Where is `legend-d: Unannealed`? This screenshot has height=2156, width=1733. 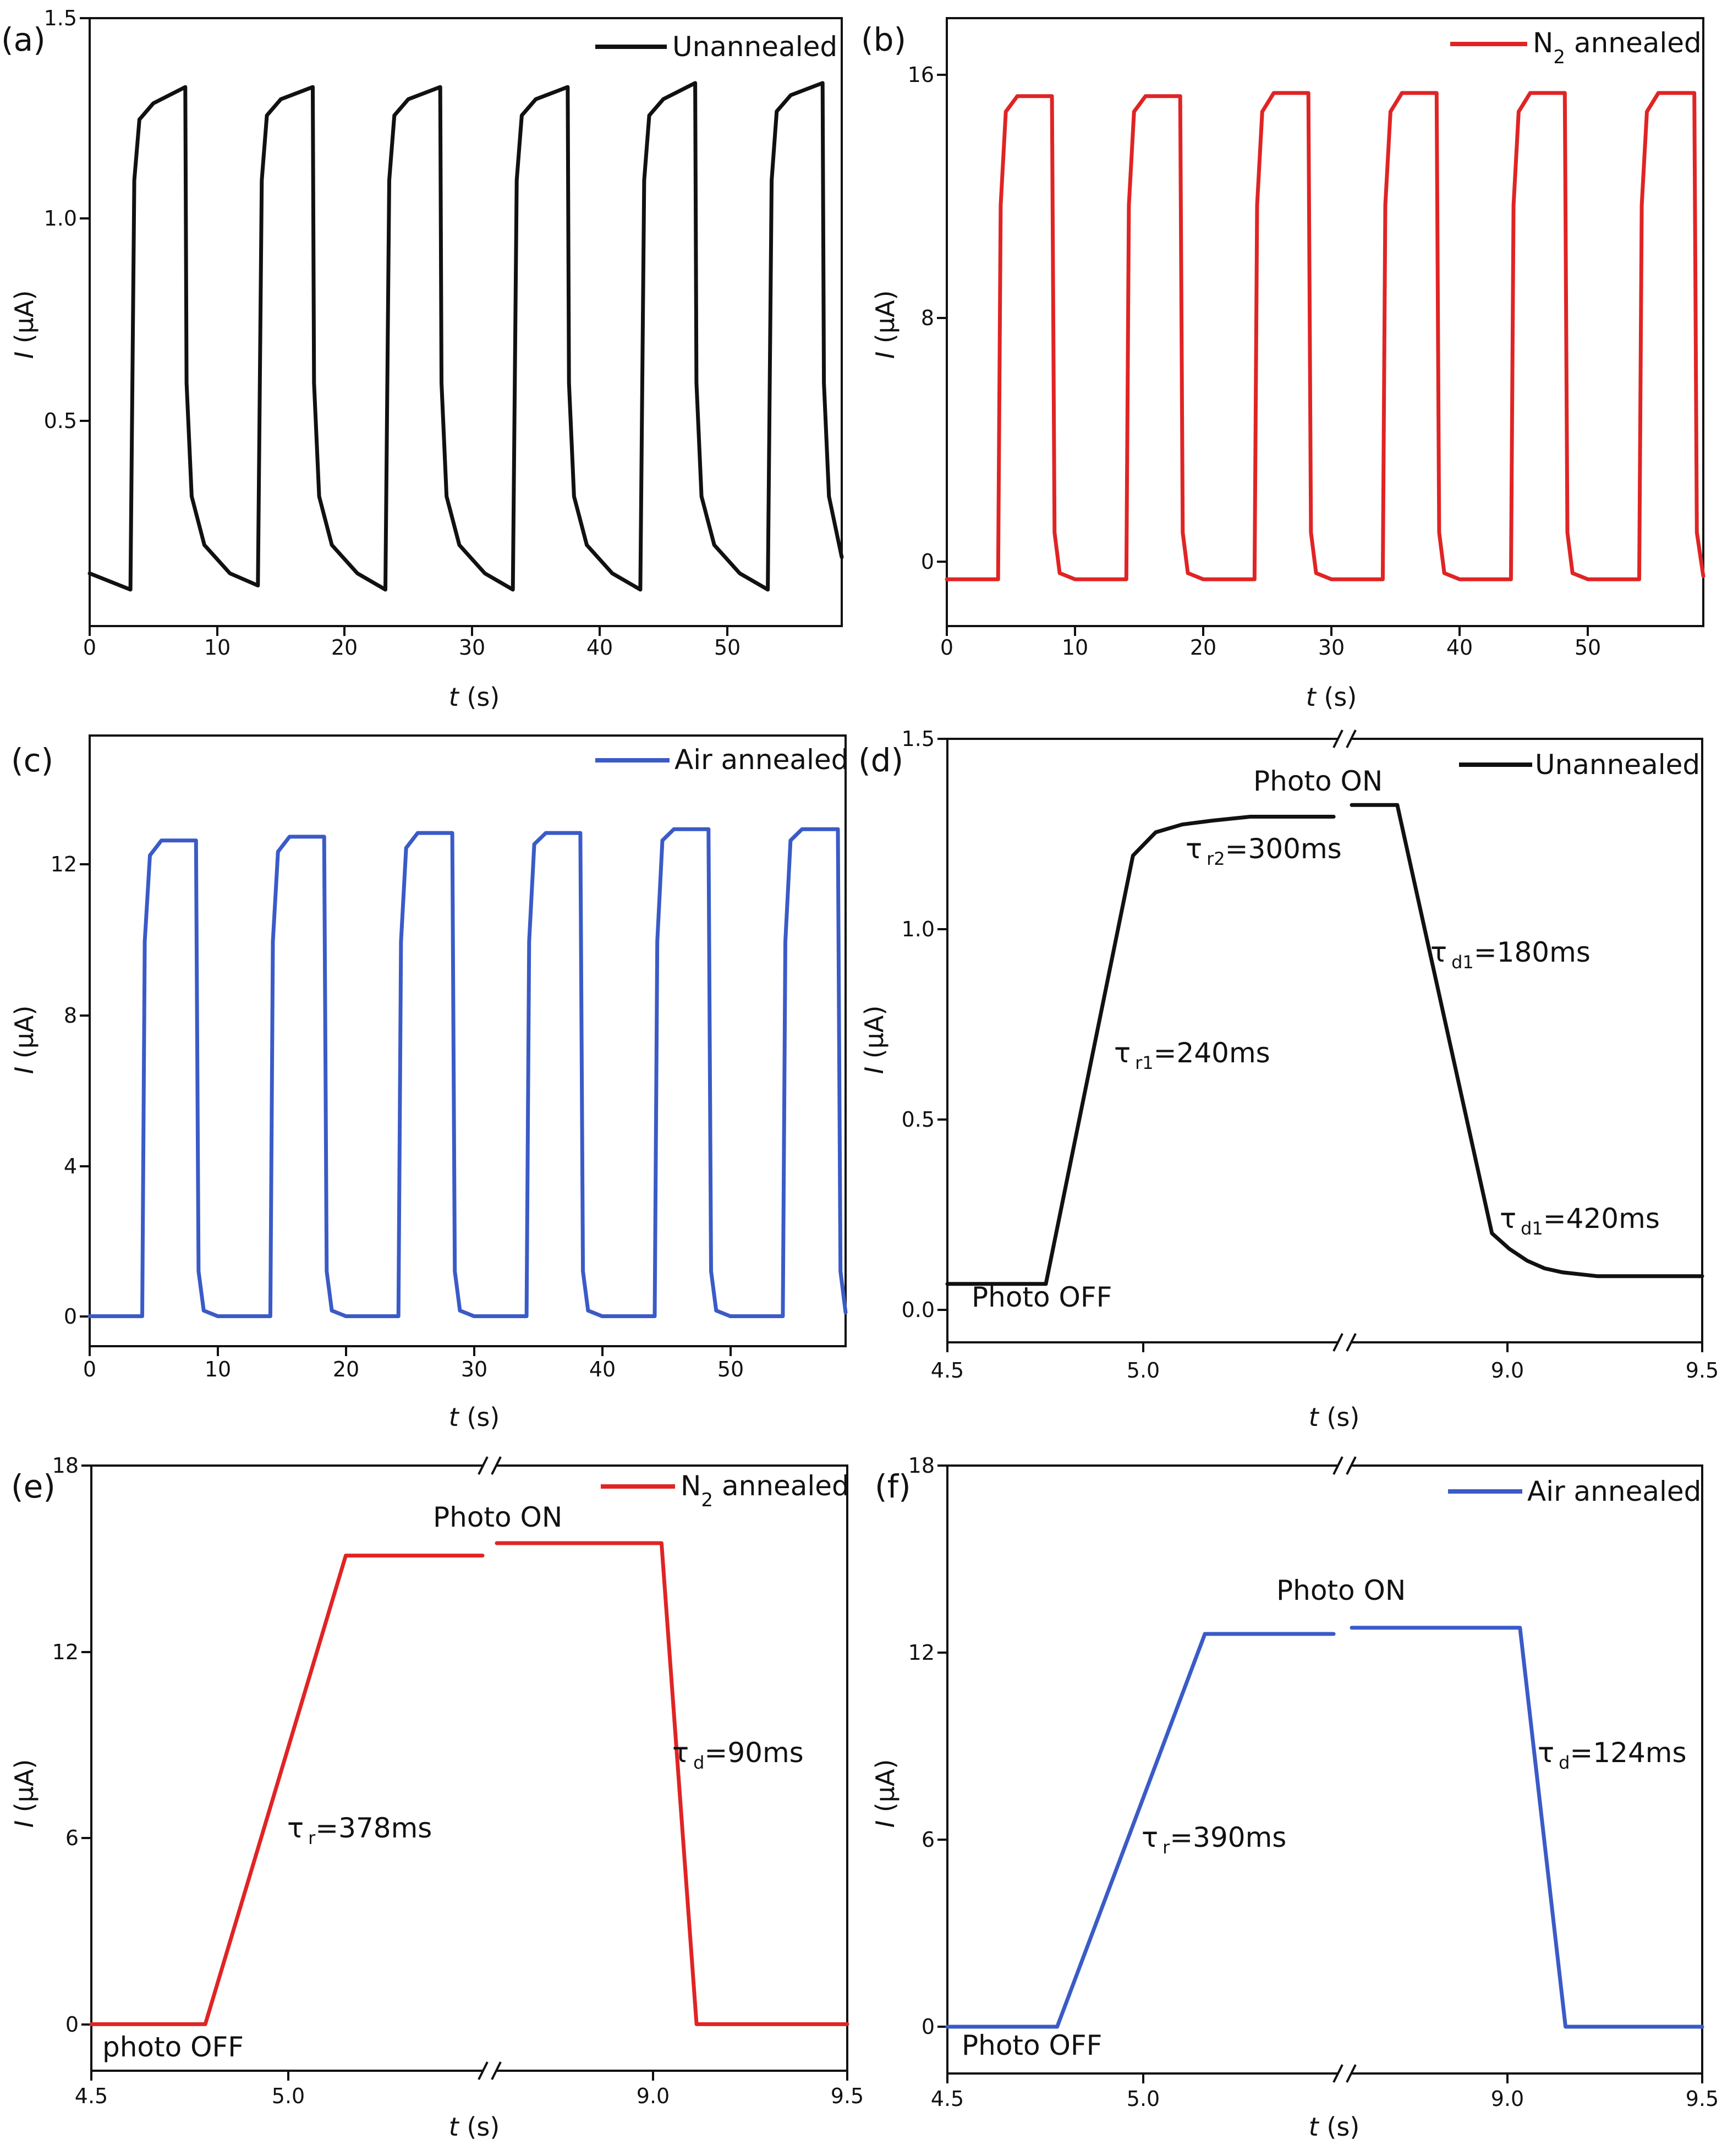 legend-d: Unannealed is located at coordinates (1579, 765).